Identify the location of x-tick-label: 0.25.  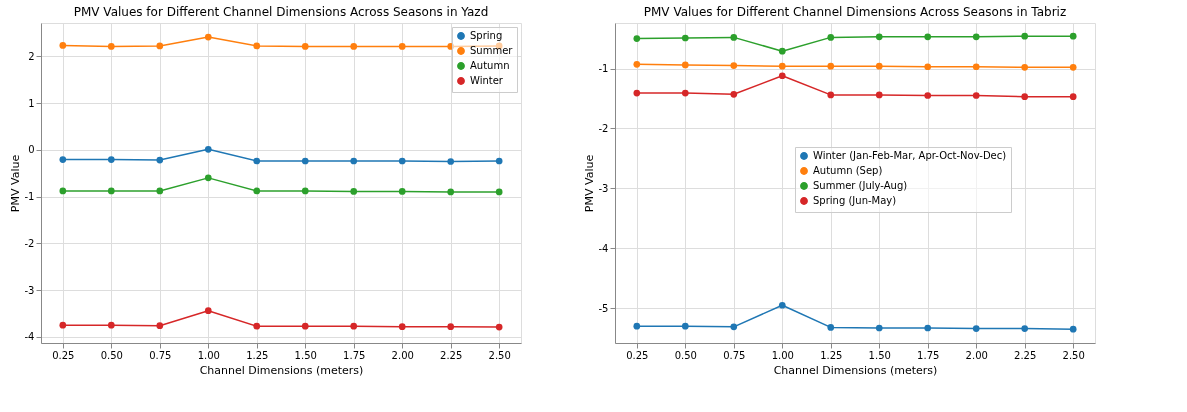
(637, 355).